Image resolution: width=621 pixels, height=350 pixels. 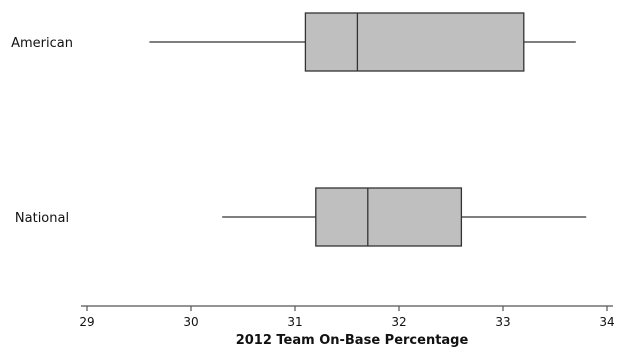 What do you see at coordinates (42, 43) in the screenshot?
I see `category-label-american: American` at bounding box center [42, 43].